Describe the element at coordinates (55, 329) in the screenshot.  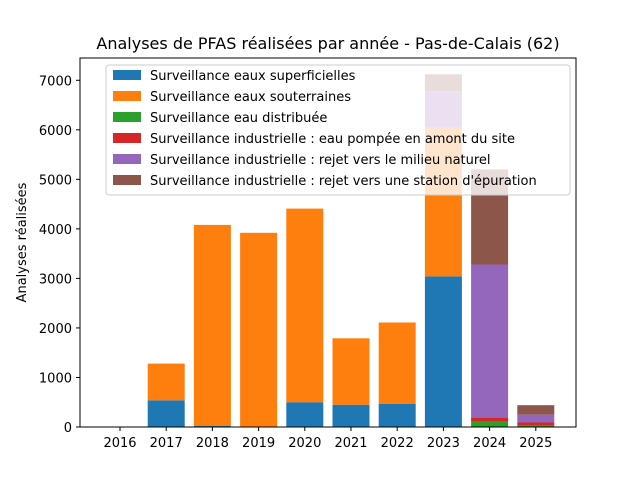
I see `y-tick-label-2000: 2000` at that location.